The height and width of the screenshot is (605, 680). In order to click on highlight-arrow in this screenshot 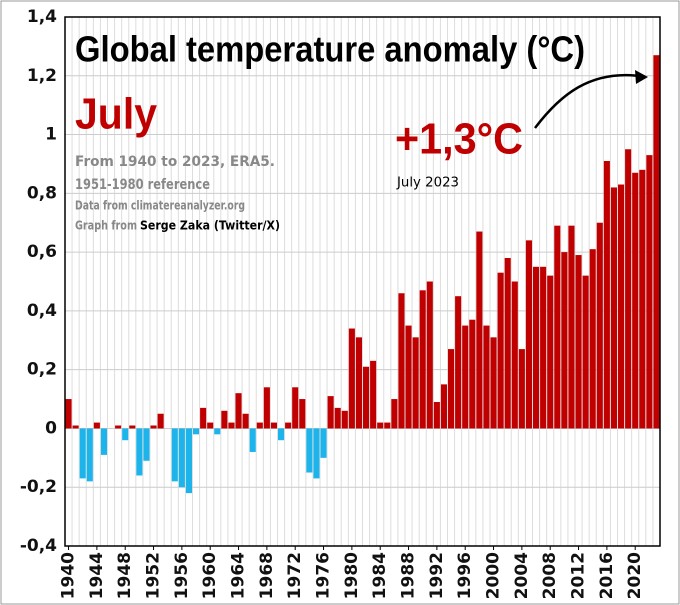, I will do `click(587, 101)`.